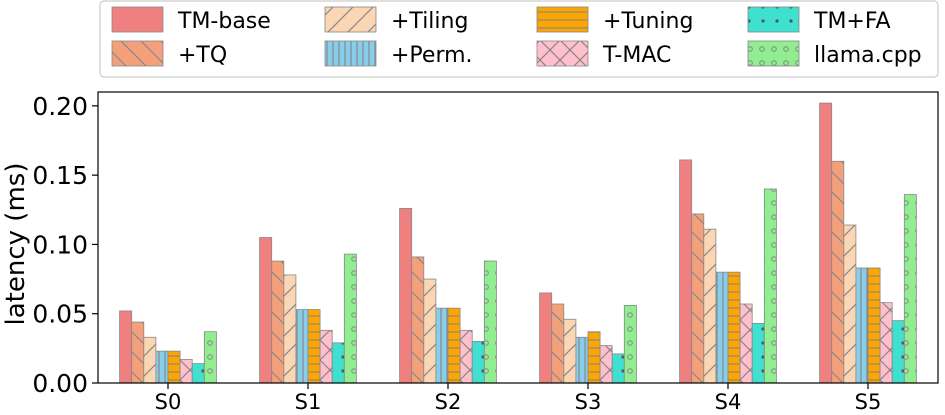 Image resolution: width=945 pixels, height=415 pixels. What do you see at coordinates (698, 298) in the screenshot?
I see `bar-s4-tq` at bounding box center [698, 298].